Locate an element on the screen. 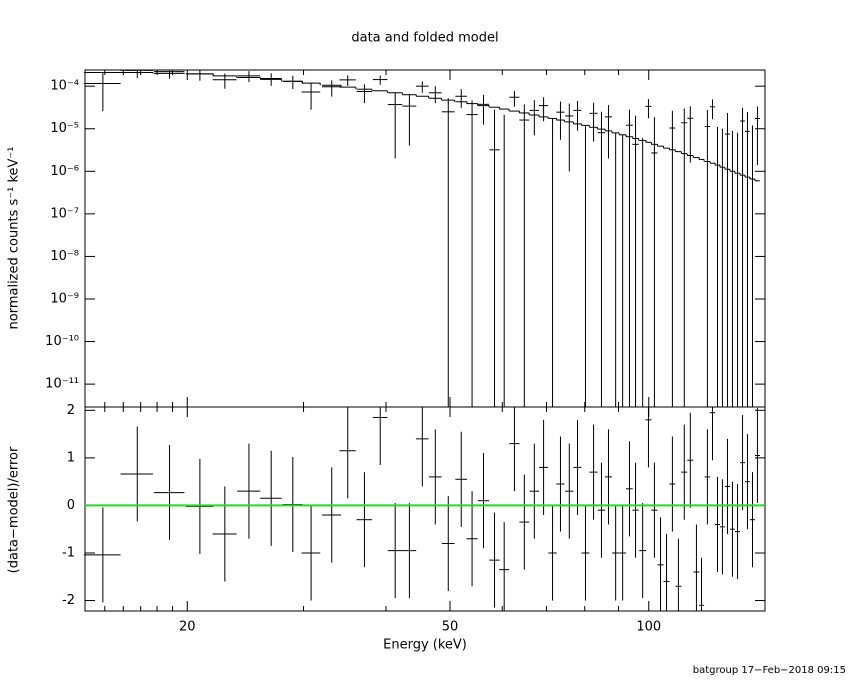 This screenshot has width=850, height=680. y-tick-label: 10⁻⁶ is located at coordinates (64, 171).